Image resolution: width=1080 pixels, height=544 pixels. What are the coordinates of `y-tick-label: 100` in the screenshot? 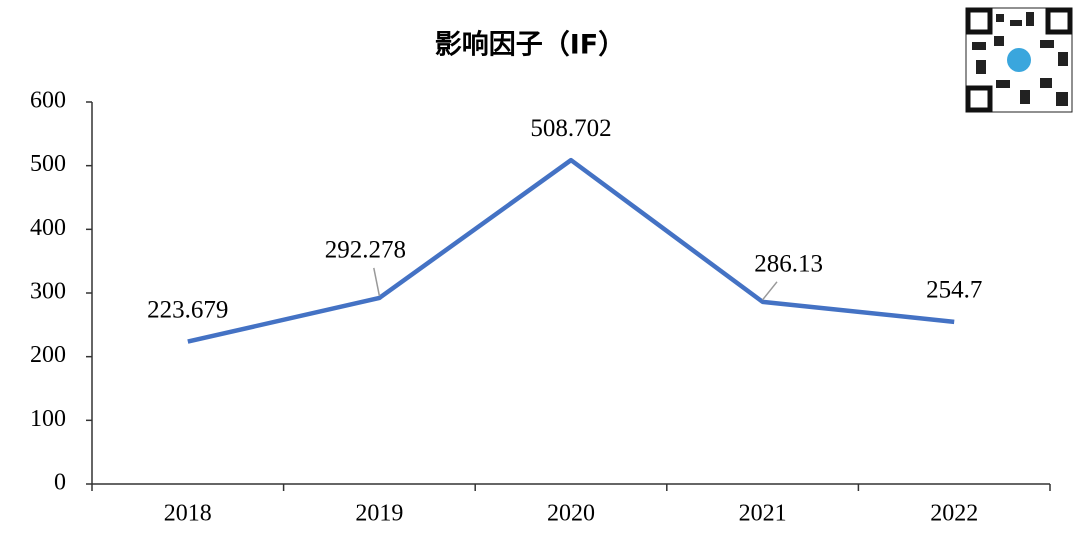 It's located at (48, 419).